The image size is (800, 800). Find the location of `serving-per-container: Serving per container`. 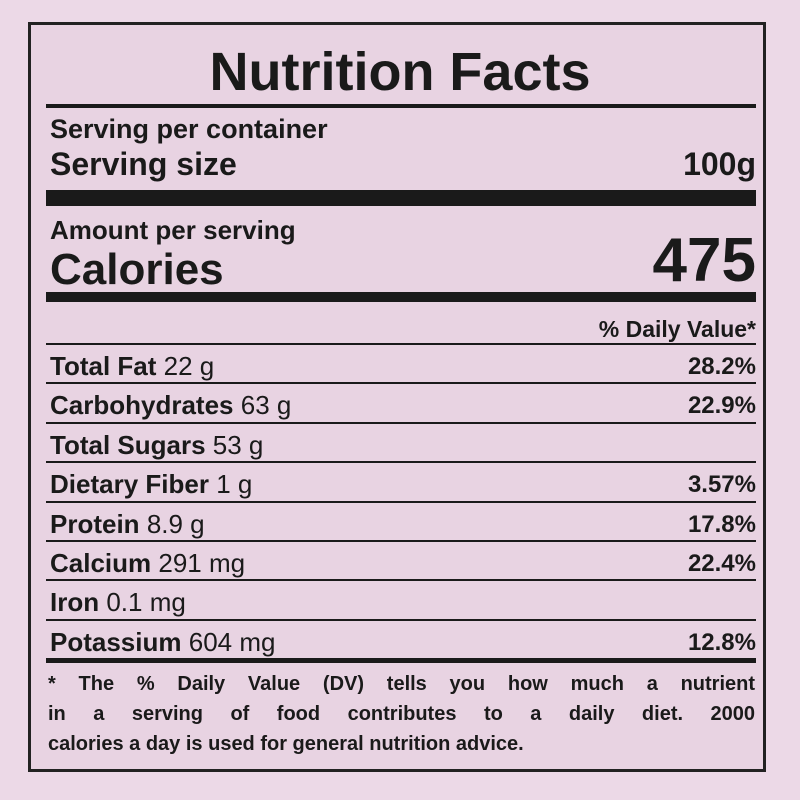

serving-per-container: Serving per container is located at coordinates (189, 129).